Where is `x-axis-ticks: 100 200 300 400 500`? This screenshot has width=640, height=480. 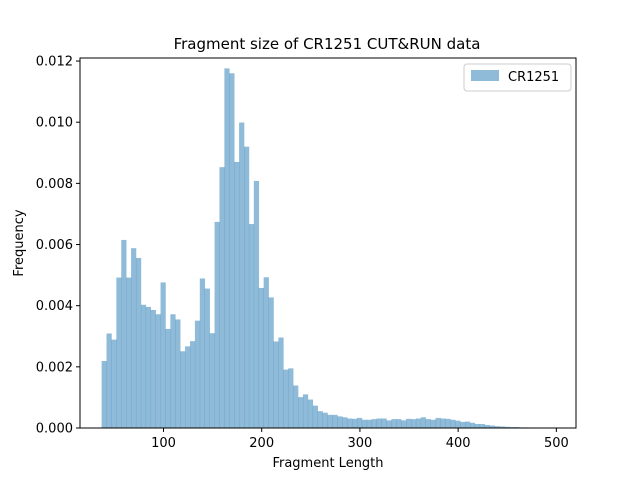 x-axis-ticks: 100 200 300 400 500 is located at coordinates (360, 439).